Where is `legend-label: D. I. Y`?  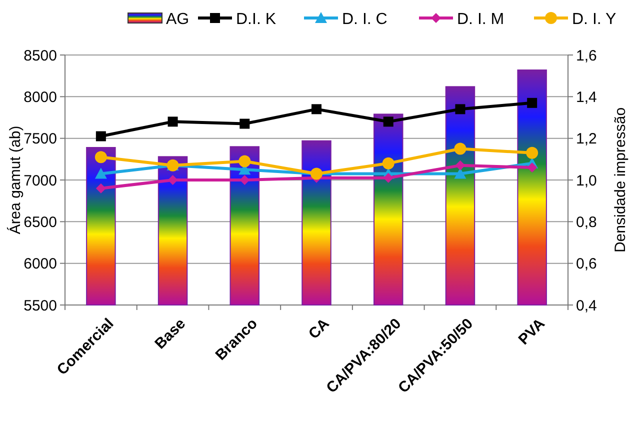 legend-label: D. I. Y is located at coordinates (594, 19).